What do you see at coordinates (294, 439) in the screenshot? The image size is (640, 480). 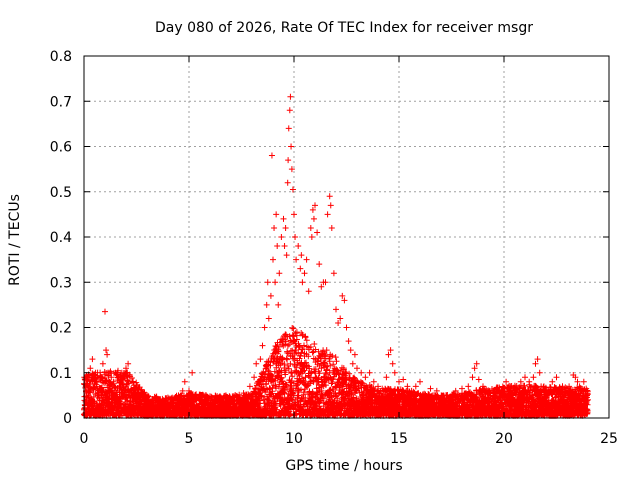 I see `x-tick-label: 10` at bounding box center [294, 439].